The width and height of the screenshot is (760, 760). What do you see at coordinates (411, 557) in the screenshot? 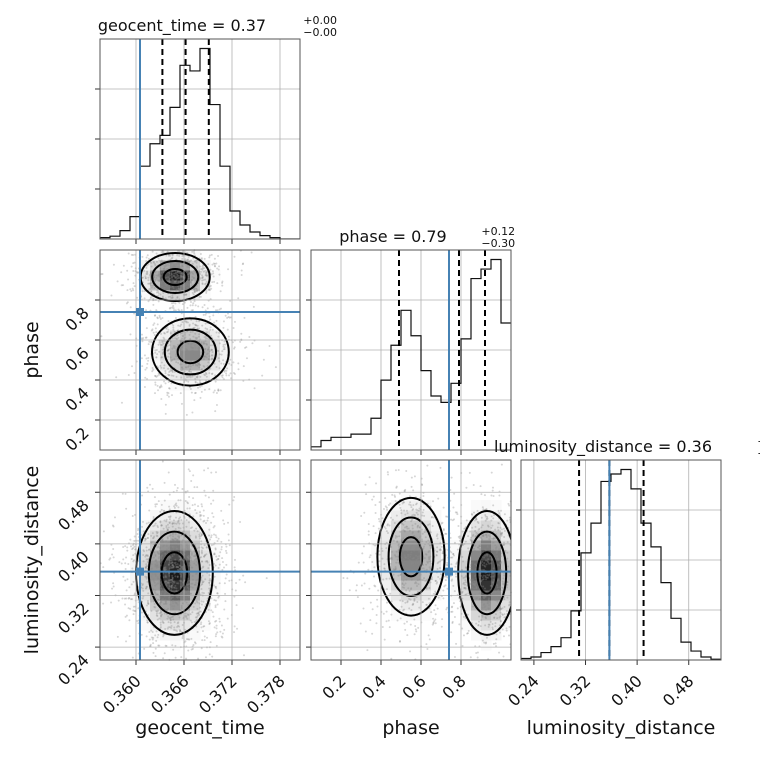
I see `contour-line` at bounding box center [411, 557].